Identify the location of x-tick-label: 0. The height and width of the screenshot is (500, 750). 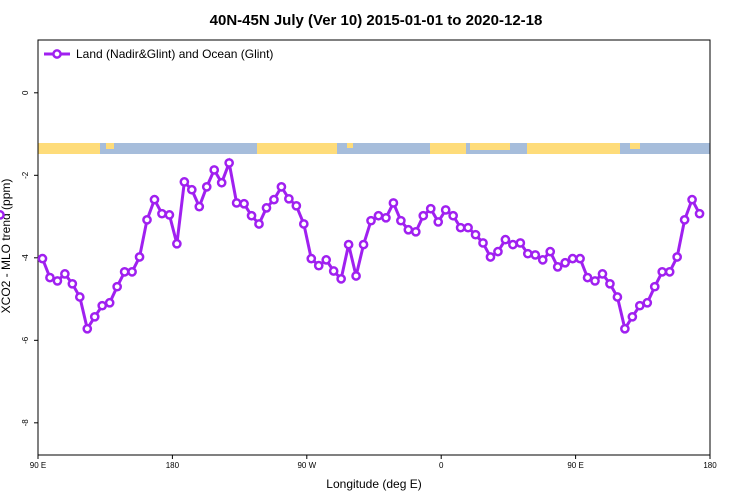
(441, 465).